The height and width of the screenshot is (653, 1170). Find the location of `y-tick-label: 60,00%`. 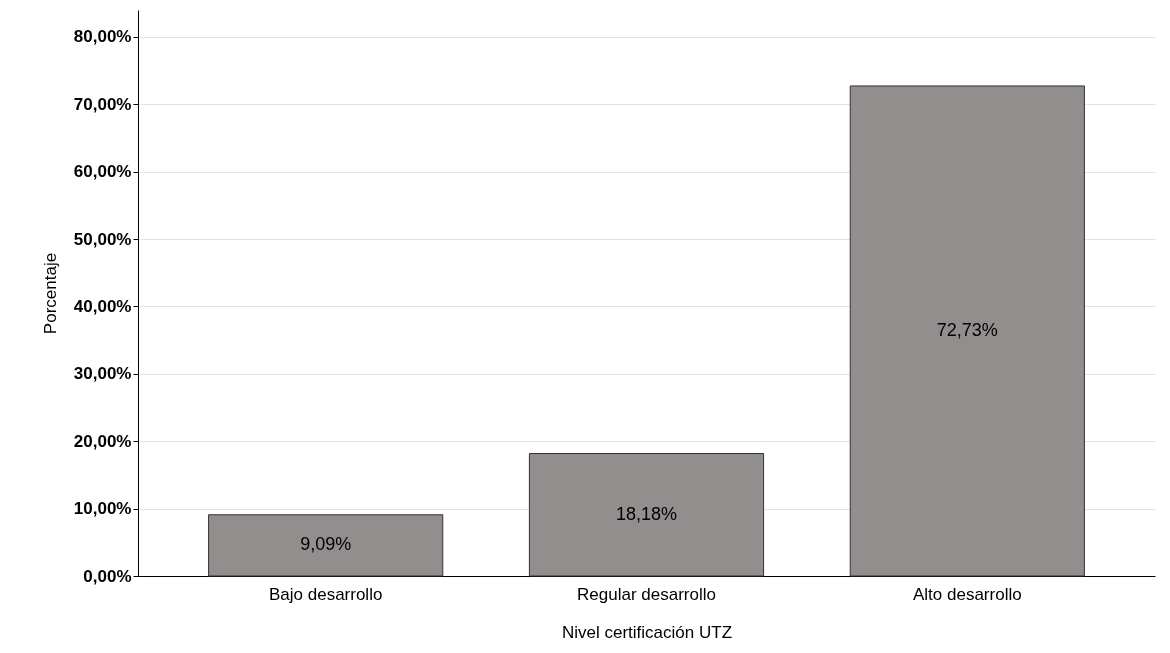

y-tick-label: 60,00% is located at coordinates (102, 172).